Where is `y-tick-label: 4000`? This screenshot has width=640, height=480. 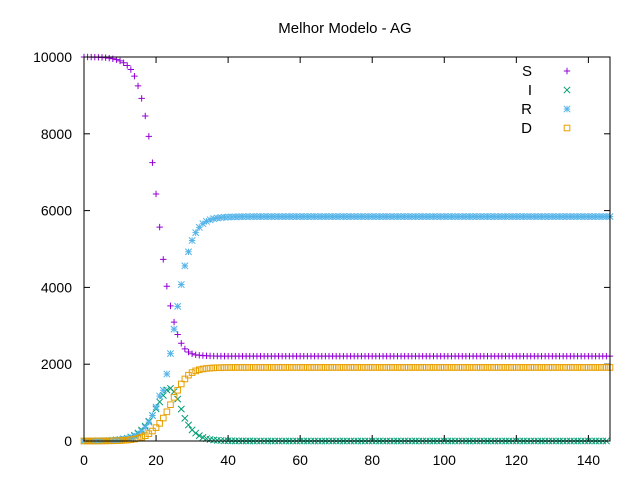 y-tick-label: 4000 is located at coordinates (56, 287).